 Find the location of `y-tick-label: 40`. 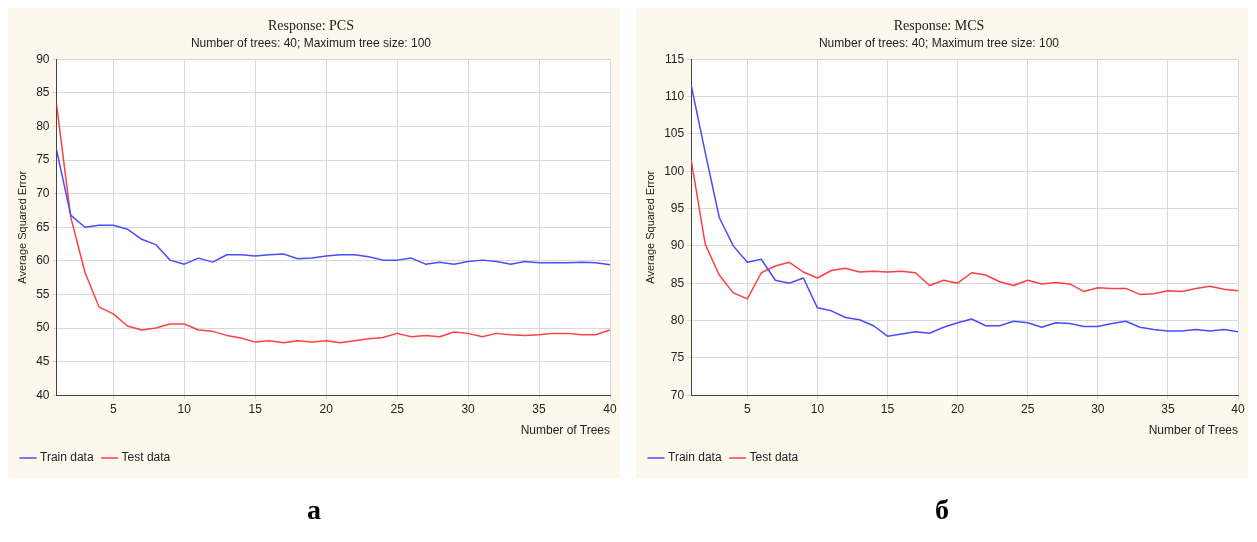

y-tick-label: 40 is located at coordinates (43, 394).